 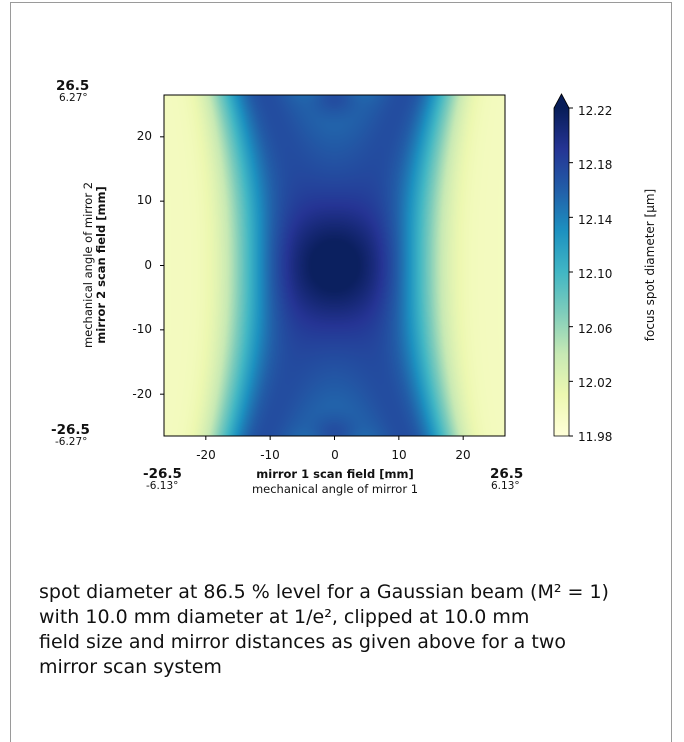 I want to click on y-min-angle: -6.27°, so click(x=71, y=442).